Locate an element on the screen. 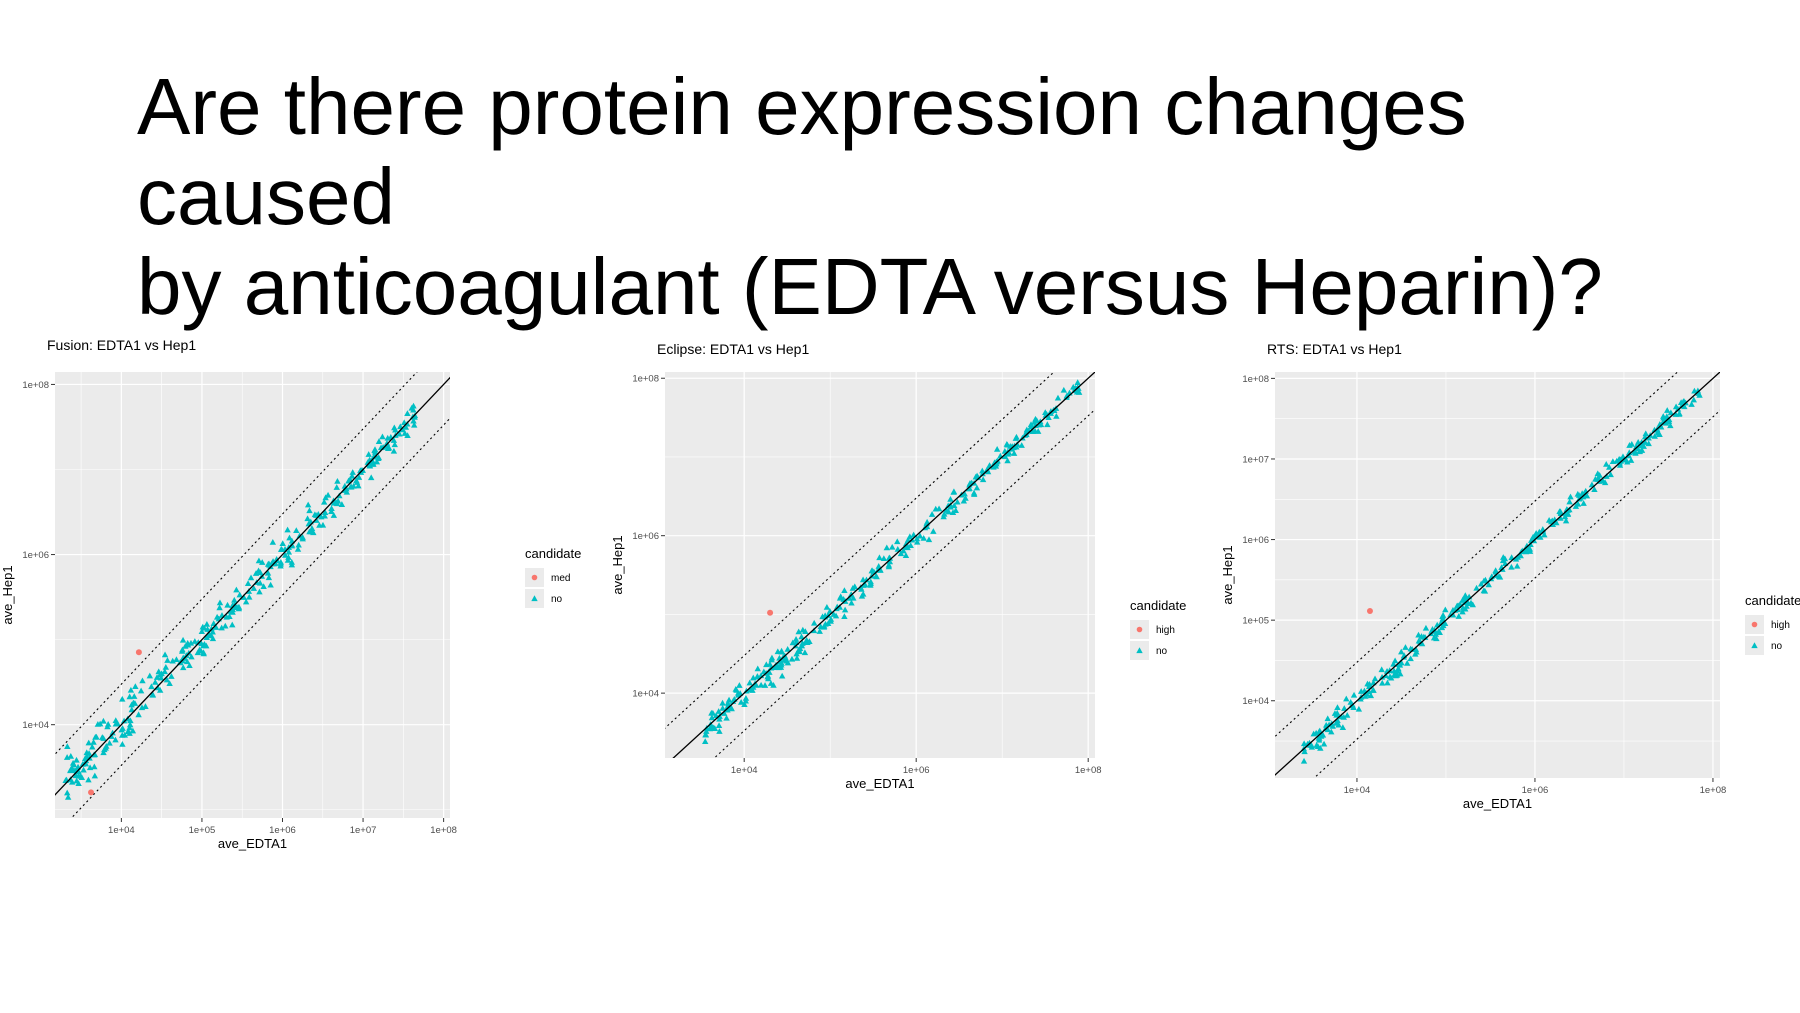 The height and width of the screenshot is (1013, 1800). y-tick-label: 1e+06 is located at coordinates (645, 536).